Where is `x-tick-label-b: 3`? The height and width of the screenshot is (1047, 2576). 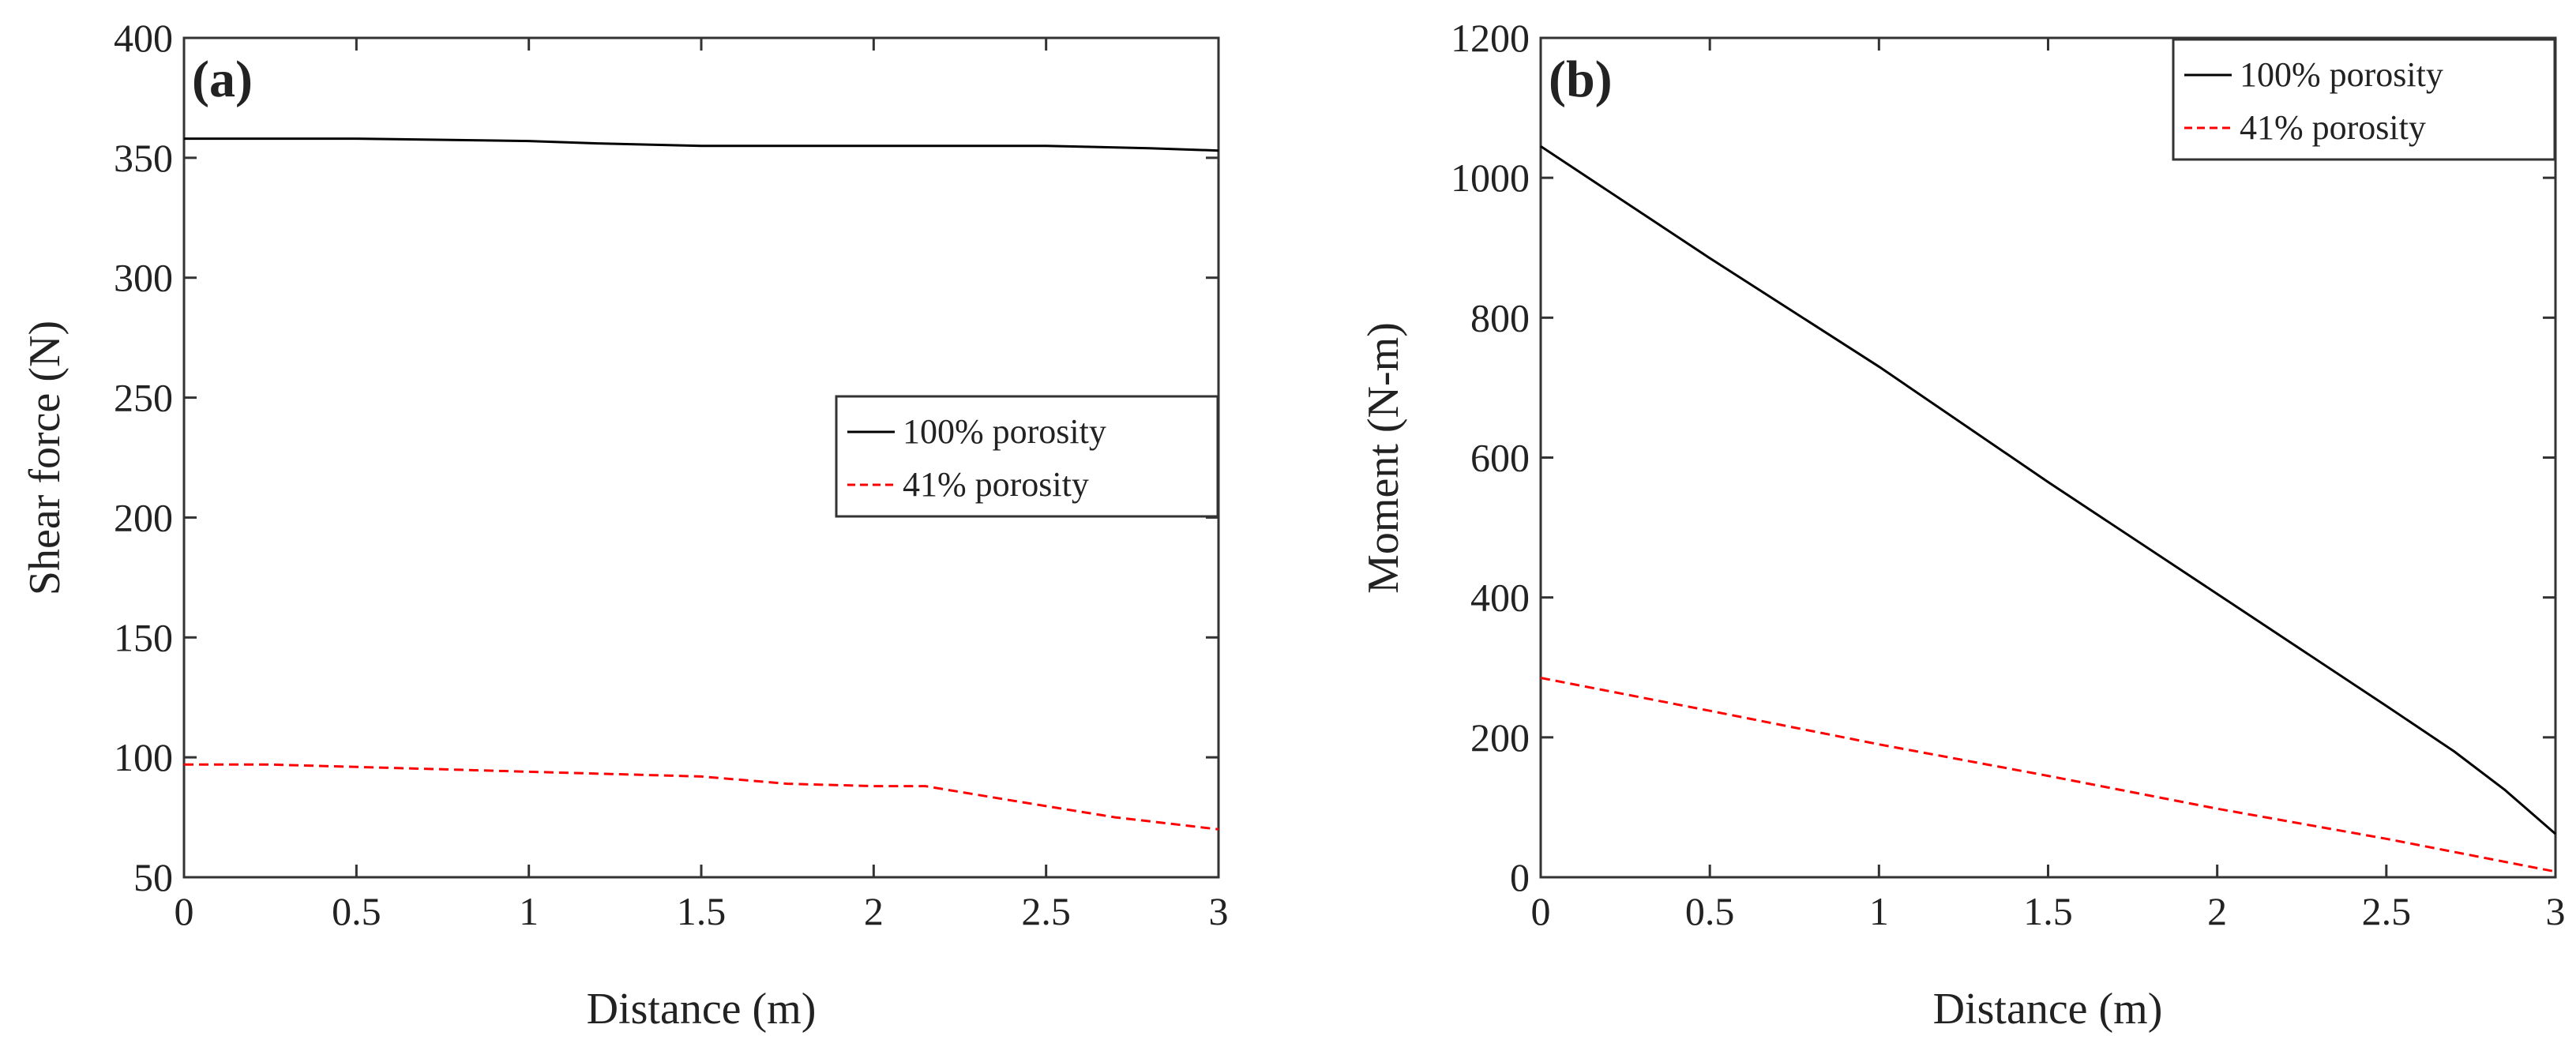 x-tick-label-b: 3 is located at coordinates (2556, 911).